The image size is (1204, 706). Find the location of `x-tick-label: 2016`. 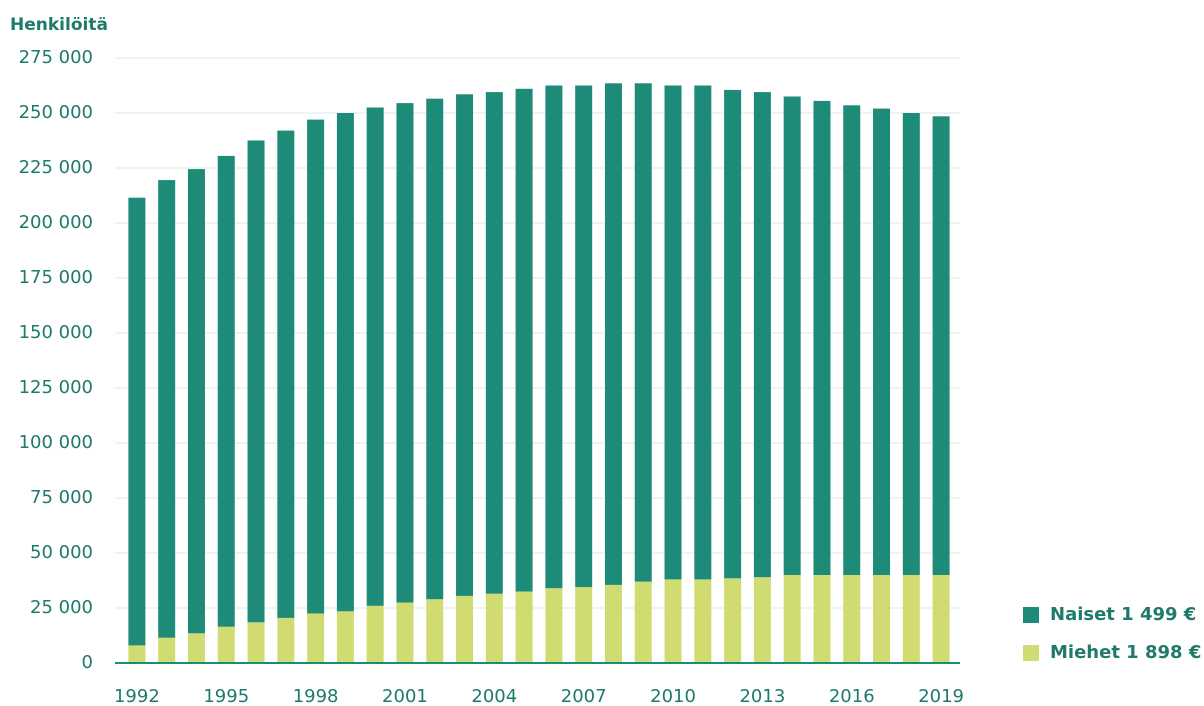

x-tick-label: 2016 is located at coordinates (852, 696).